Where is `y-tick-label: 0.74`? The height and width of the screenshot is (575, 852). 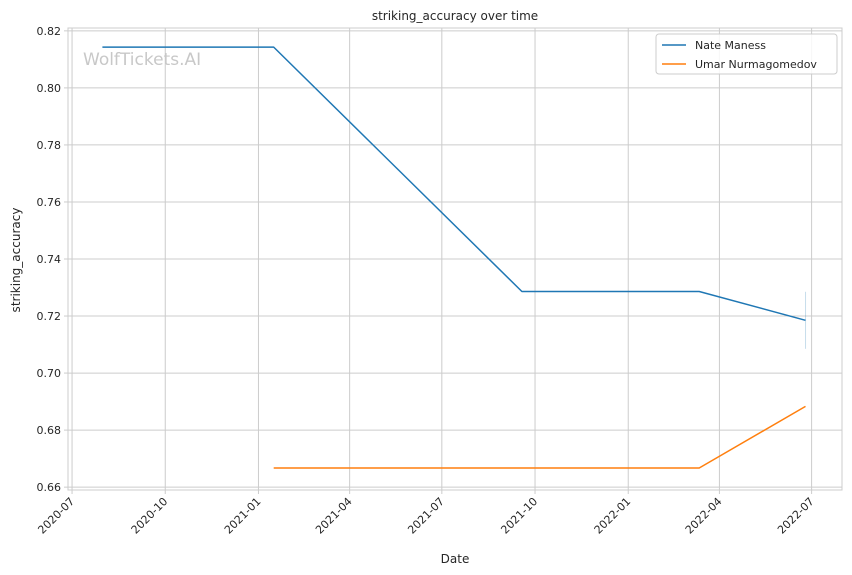
y-tick-label: 0.74 is located at coordinates (49, 259).